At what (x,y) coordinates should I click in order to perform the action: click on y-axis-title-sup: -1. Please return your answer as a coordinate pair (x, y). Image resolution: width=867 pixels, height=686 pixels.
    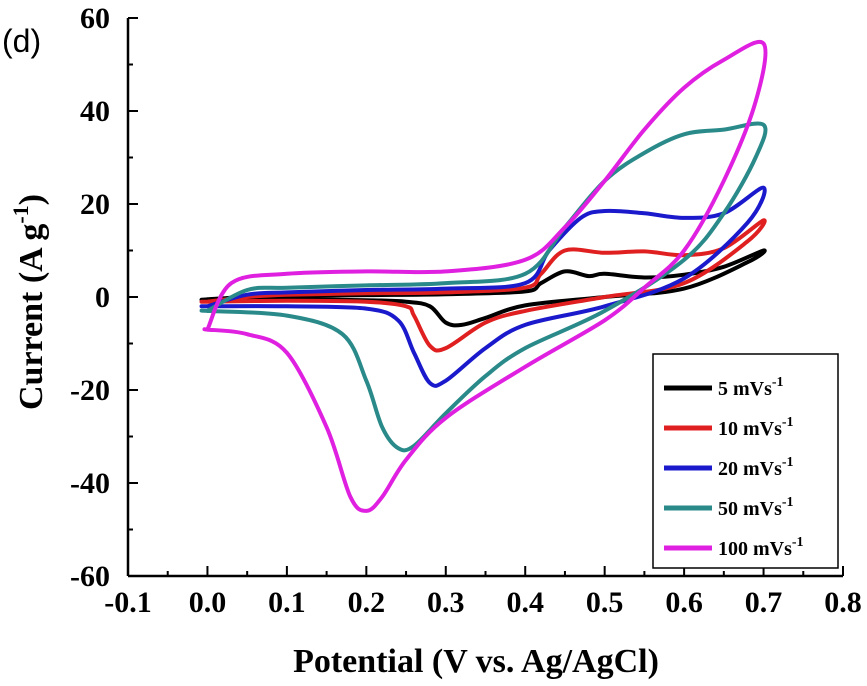
    Looking at the image, I should click on (20, 214).